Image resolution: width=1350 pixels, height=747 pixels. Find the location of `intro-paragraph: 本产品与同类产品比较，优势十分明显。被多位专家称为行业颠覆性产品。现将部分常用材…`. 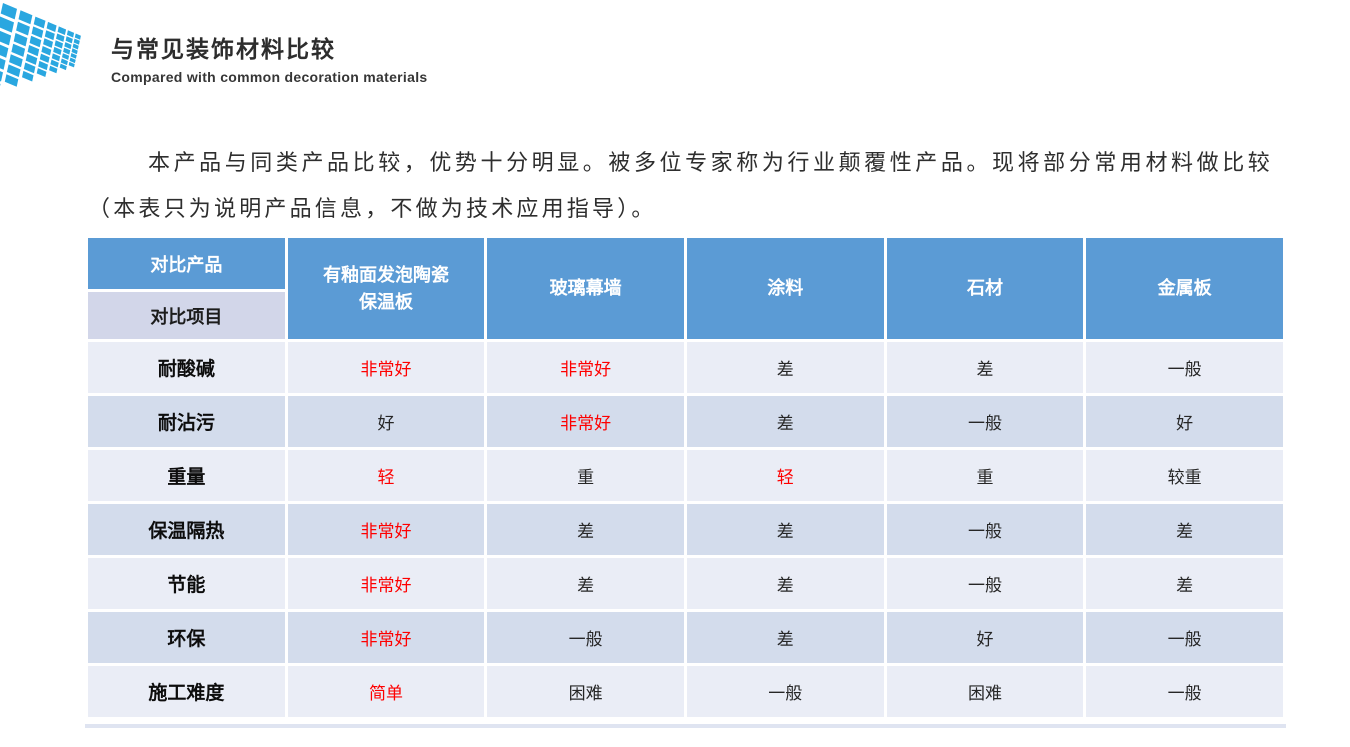

intro-paragraph: 本产品与同类产品比较，优势十分明显。被多位专家称为行业颠覆性产品。现将部分常用材… is located at coordinates (680, 185).